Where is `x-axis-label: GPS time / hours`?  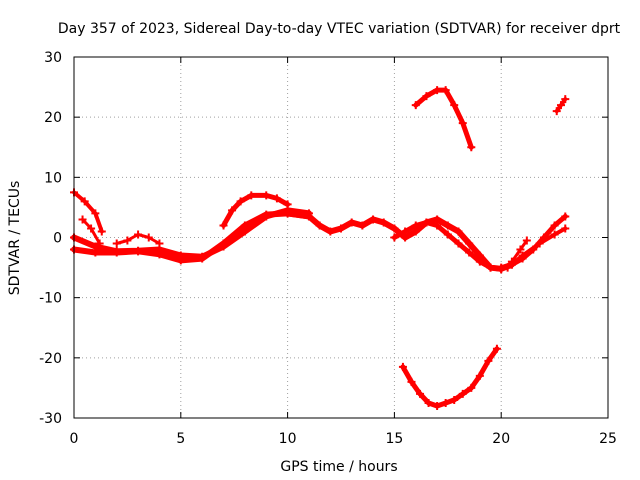 x-axis-label: GPS time / hours is located at coordinates (338, 467).